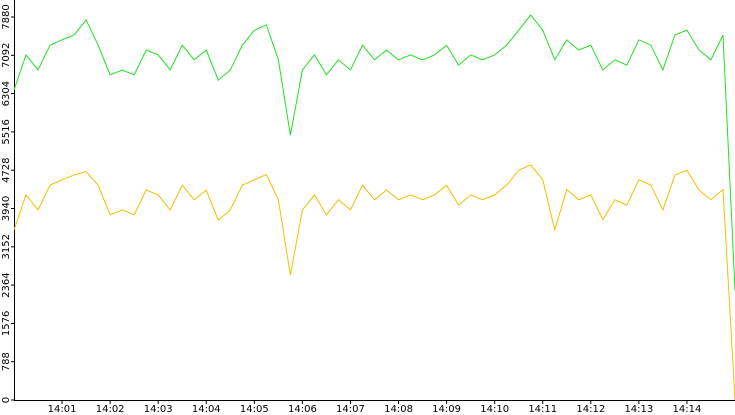  I want to click on y-tick-label: 2364, so click(6, 284).